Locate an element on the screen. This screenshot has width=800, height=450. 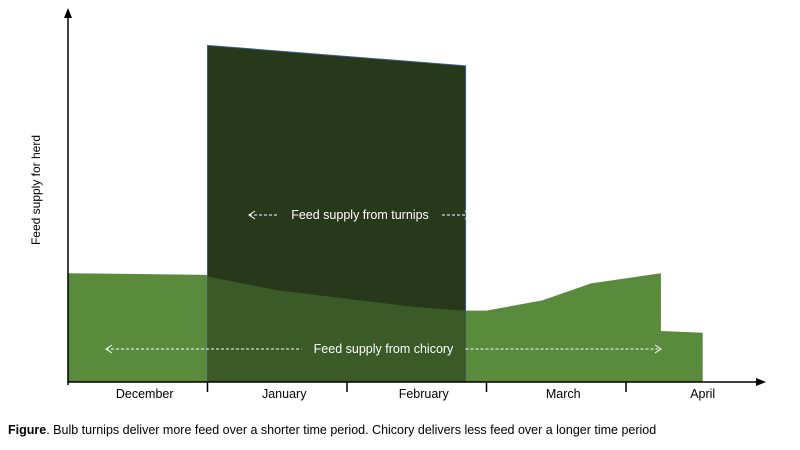
caption-bold: Figure is located at coordinates (27, 430).